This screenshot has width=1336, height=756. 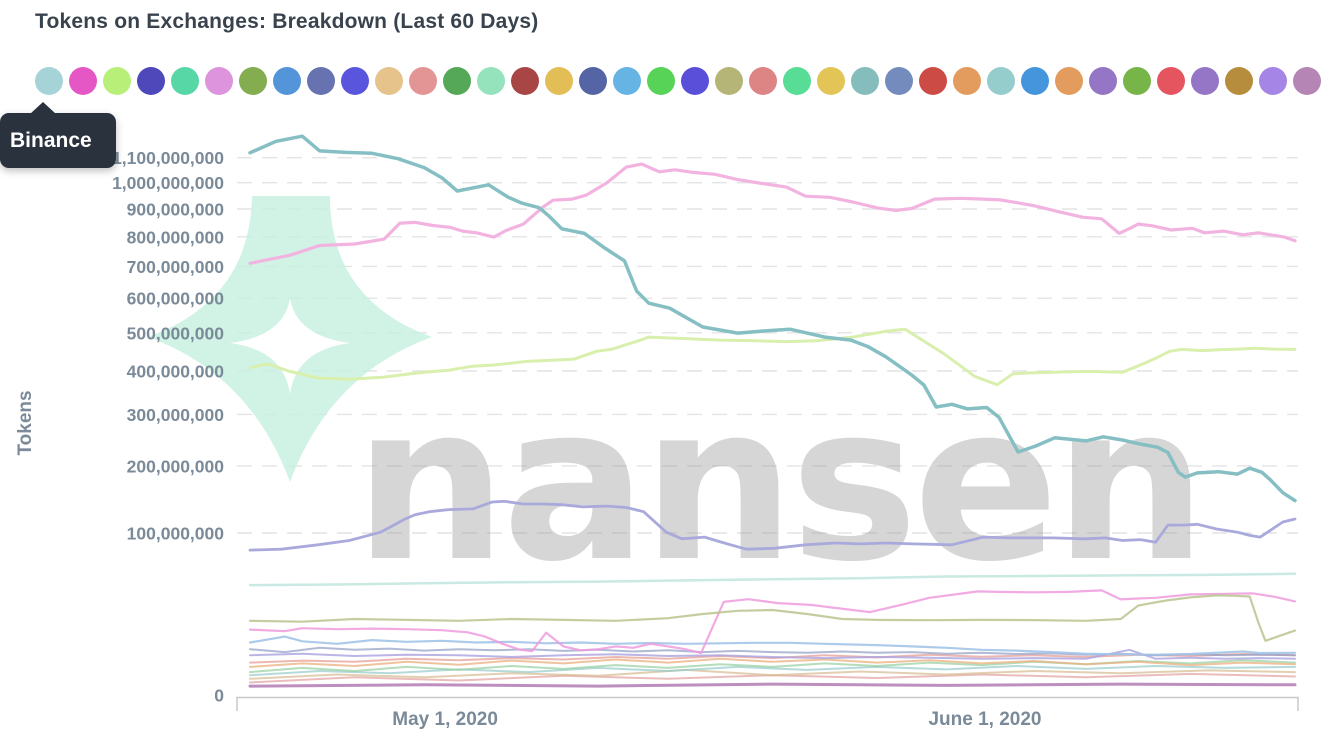 What do you see at coordinates (767, 703) in the screenshot?
I see `x-axis-line` at bounding box center [767, 703].